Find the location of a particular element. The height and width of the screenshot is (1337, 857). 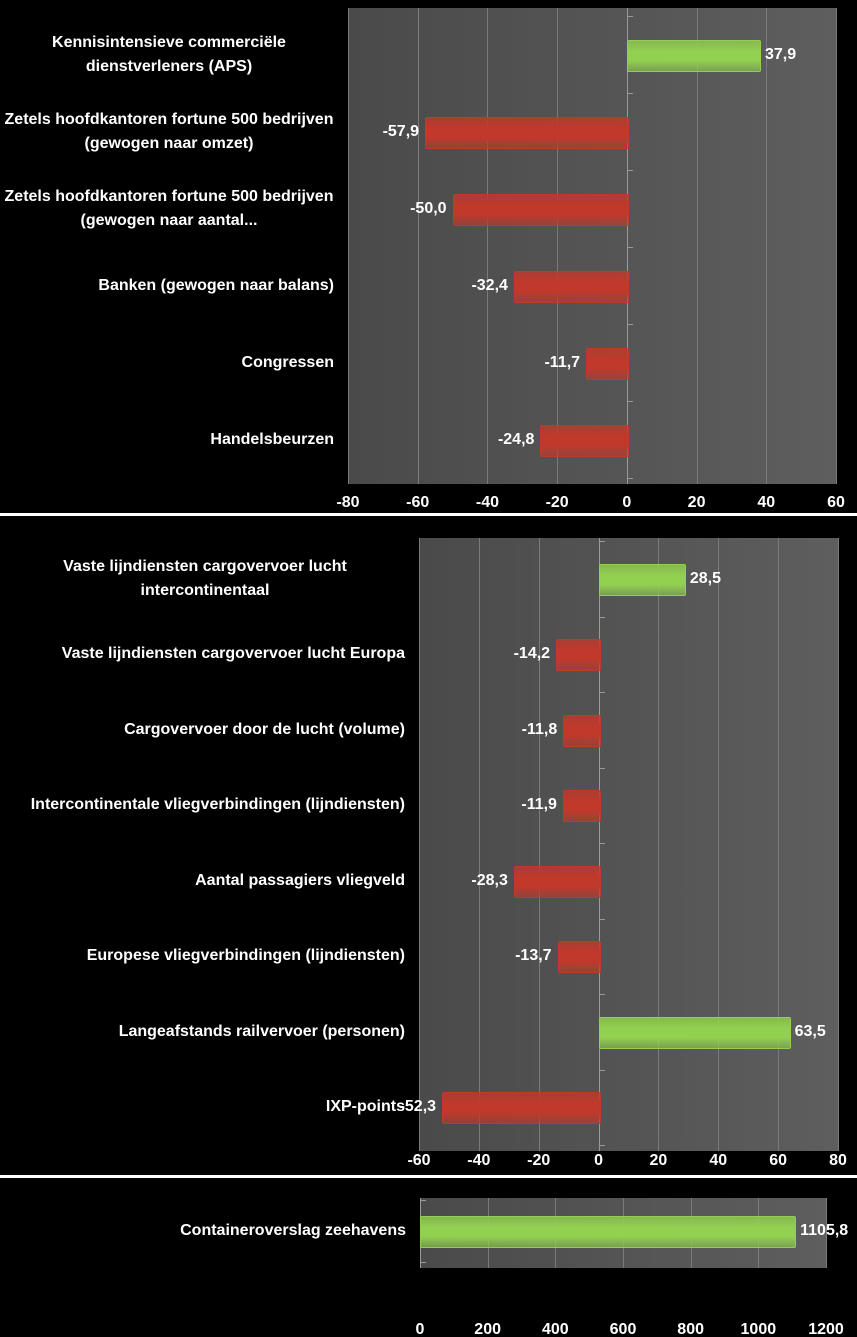

x-tick-label: 80 is located at coordinates (838, 1160).